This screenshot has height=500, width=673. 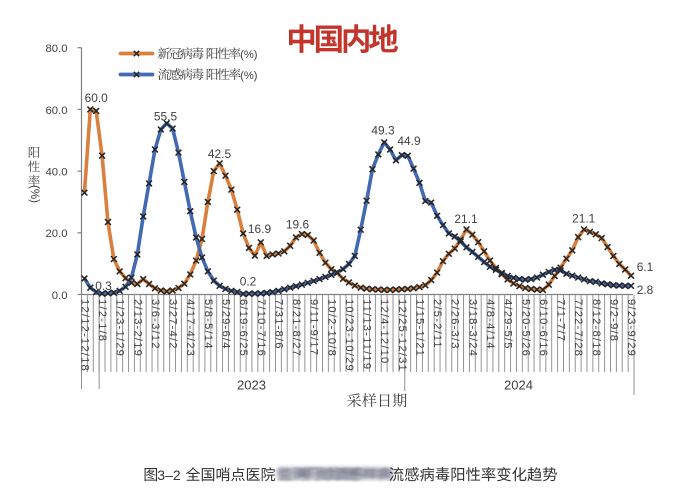 I want to click on svg-text: 2.8, so click(x=645, y=290).